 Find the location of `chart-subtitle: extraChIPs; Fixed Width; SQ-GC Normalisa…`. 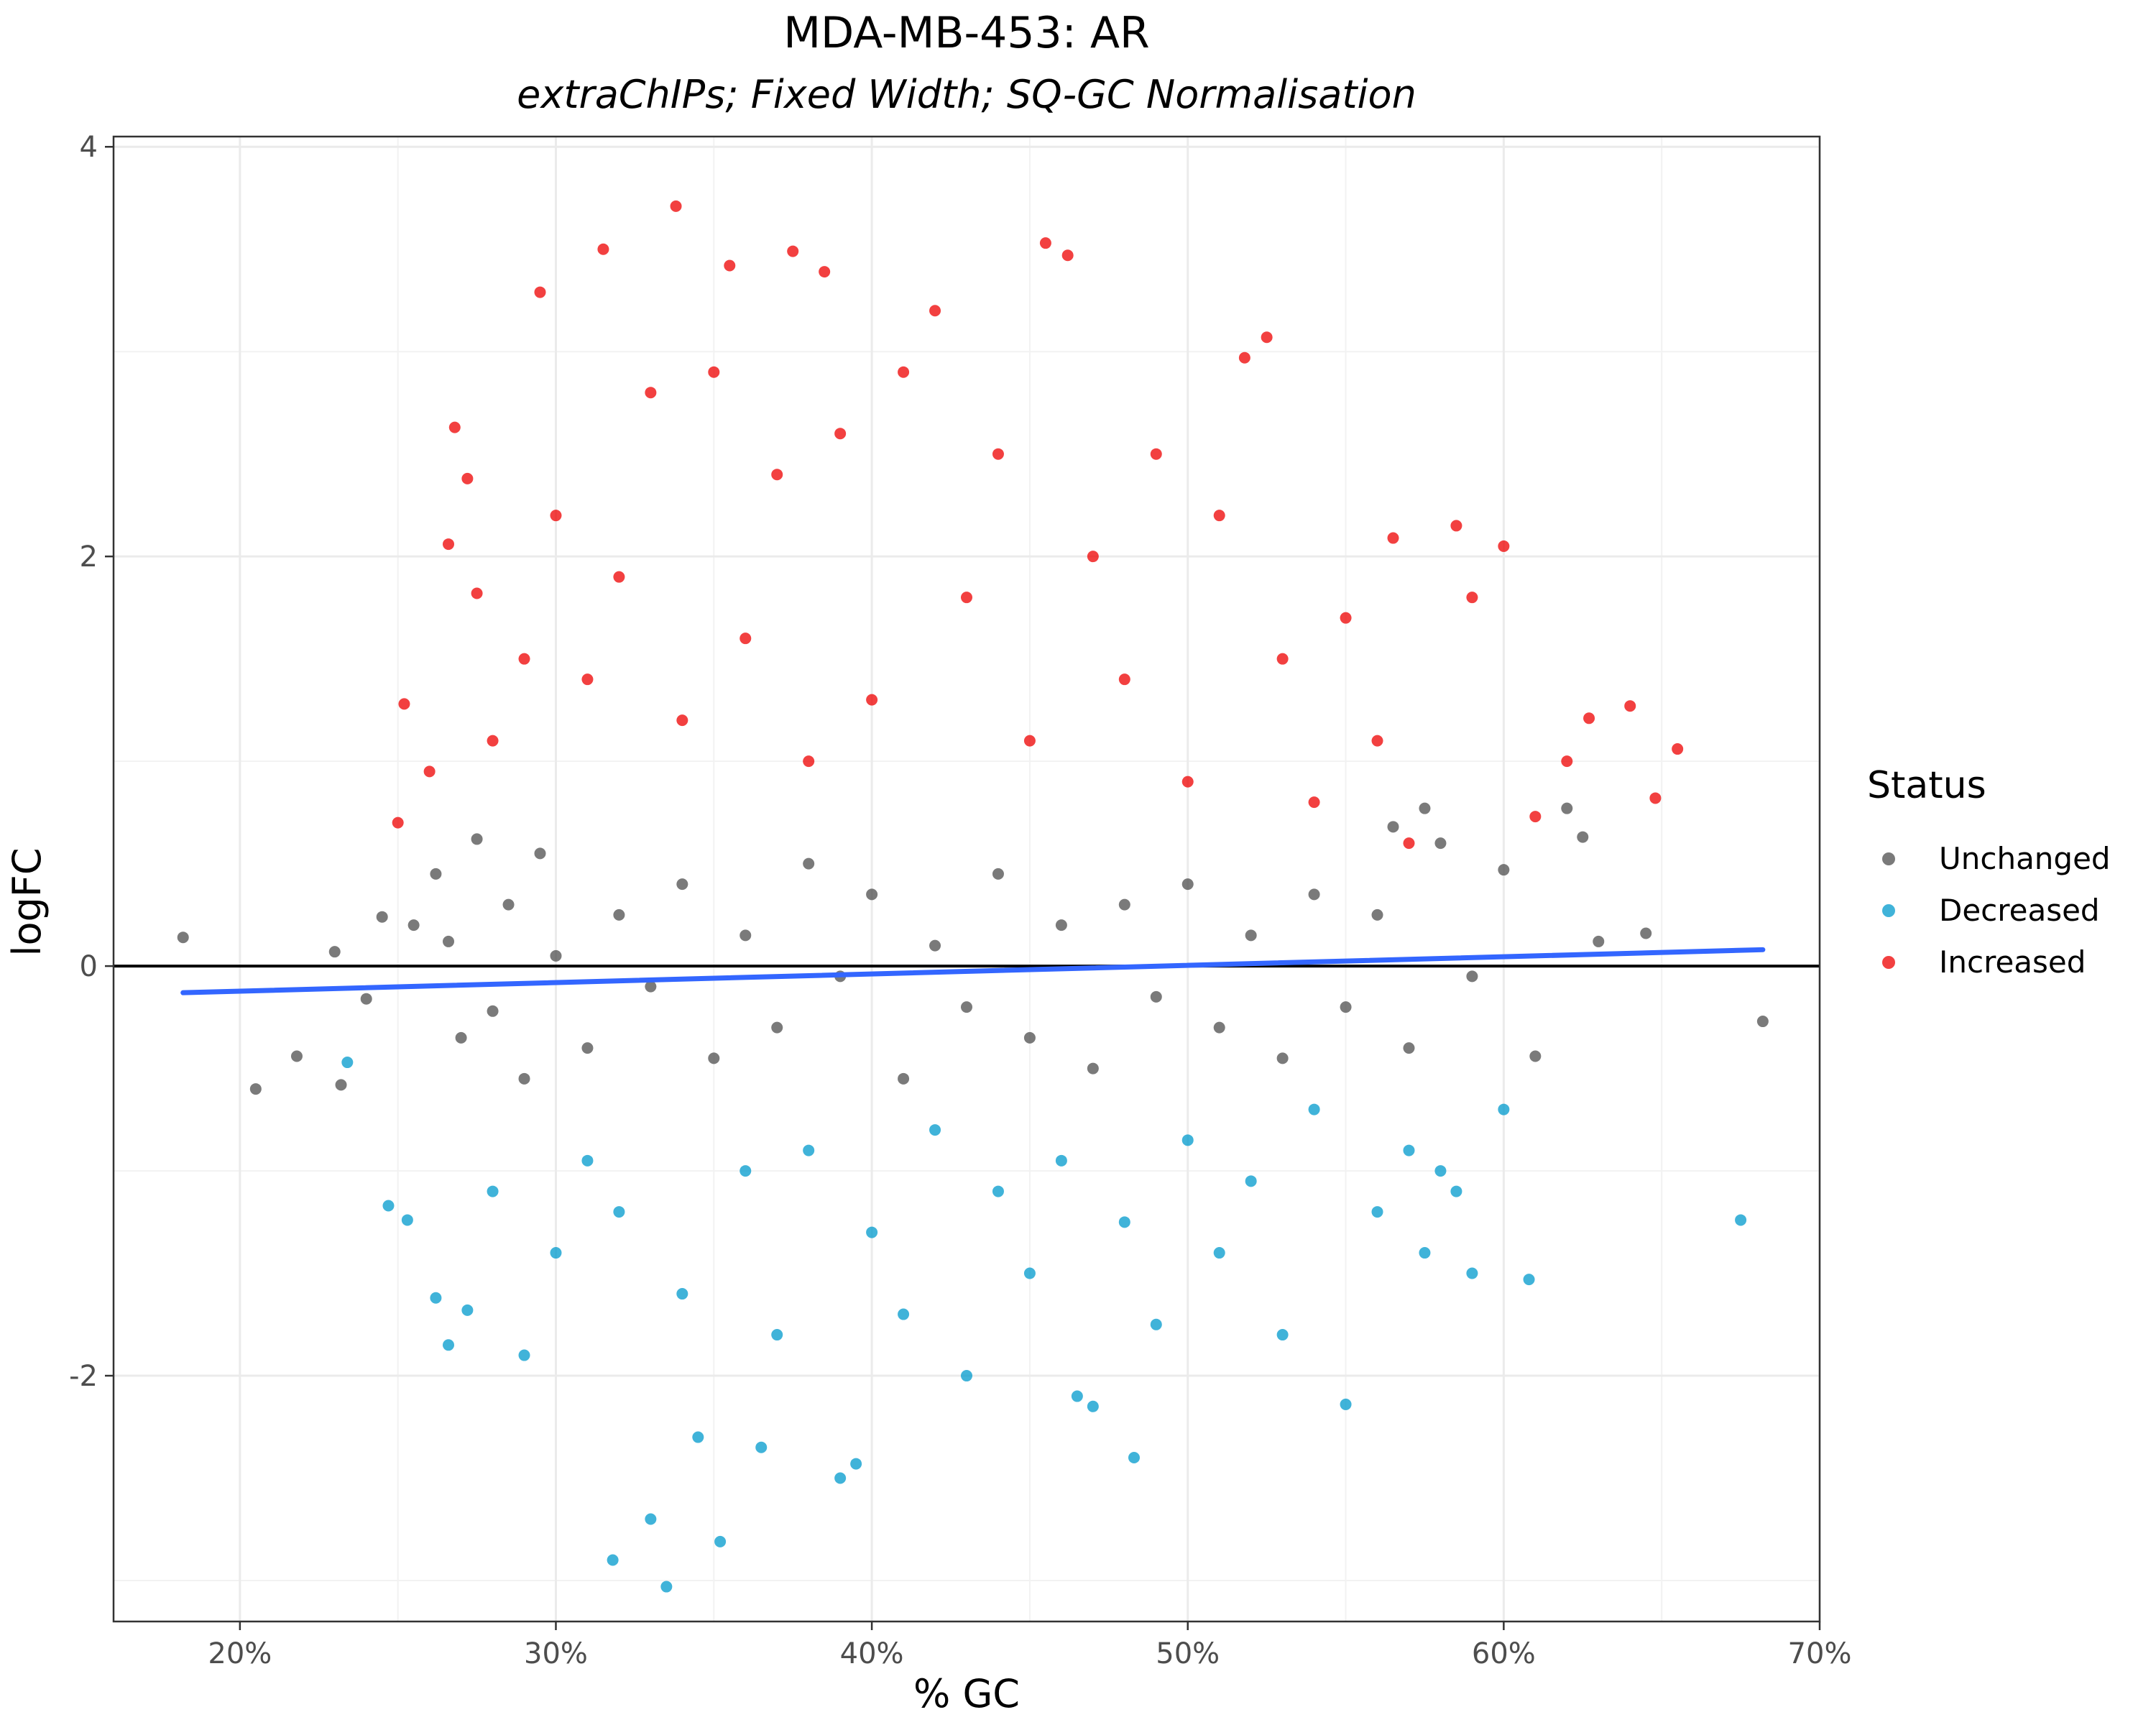

chart-subtitle: extraChIPs; Fixed Width; SQ-GC Normalisa… is located at coordinates (967, 94).